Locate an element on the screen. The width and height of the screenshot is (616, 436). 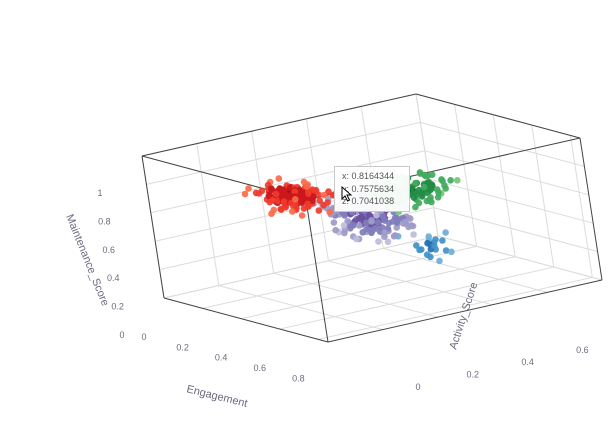
hover-z-row: z: 0.7041038 is located at coordinates (375, 201).